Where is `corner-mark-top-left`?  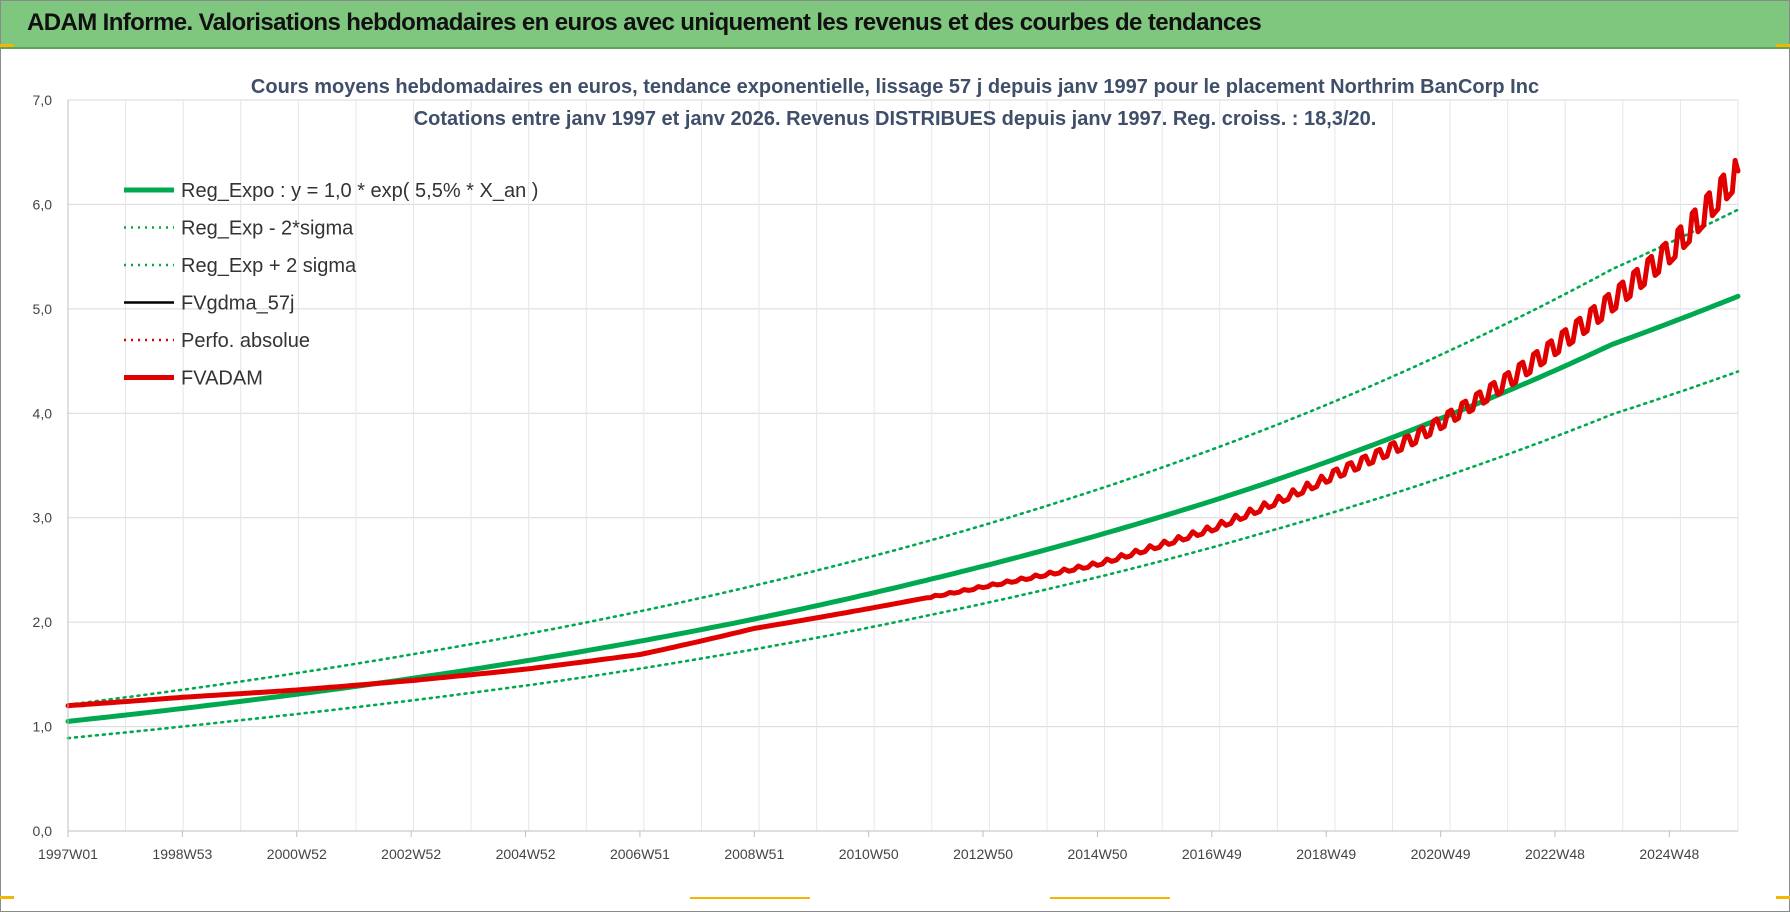 corner-mark-top-left is located at coordinates (7, 45).